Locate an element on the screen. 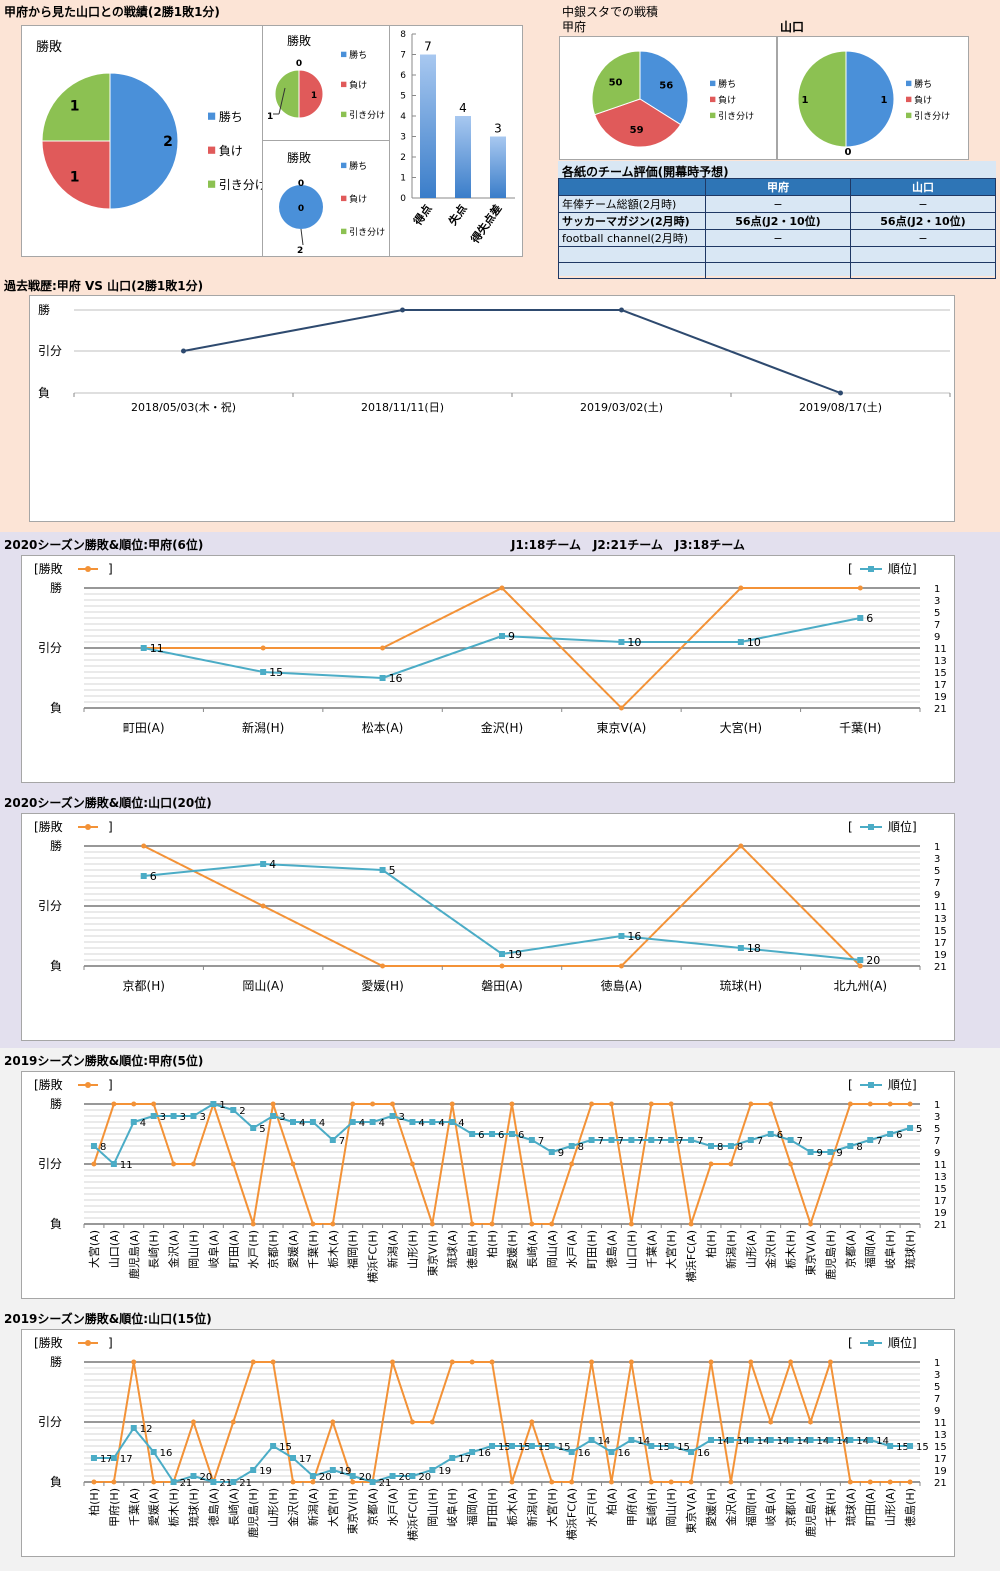 Image resolution: width=1000 pixels, height=1571 pixels. history-ylabel: 勝 is located at coordinates (44, 309).